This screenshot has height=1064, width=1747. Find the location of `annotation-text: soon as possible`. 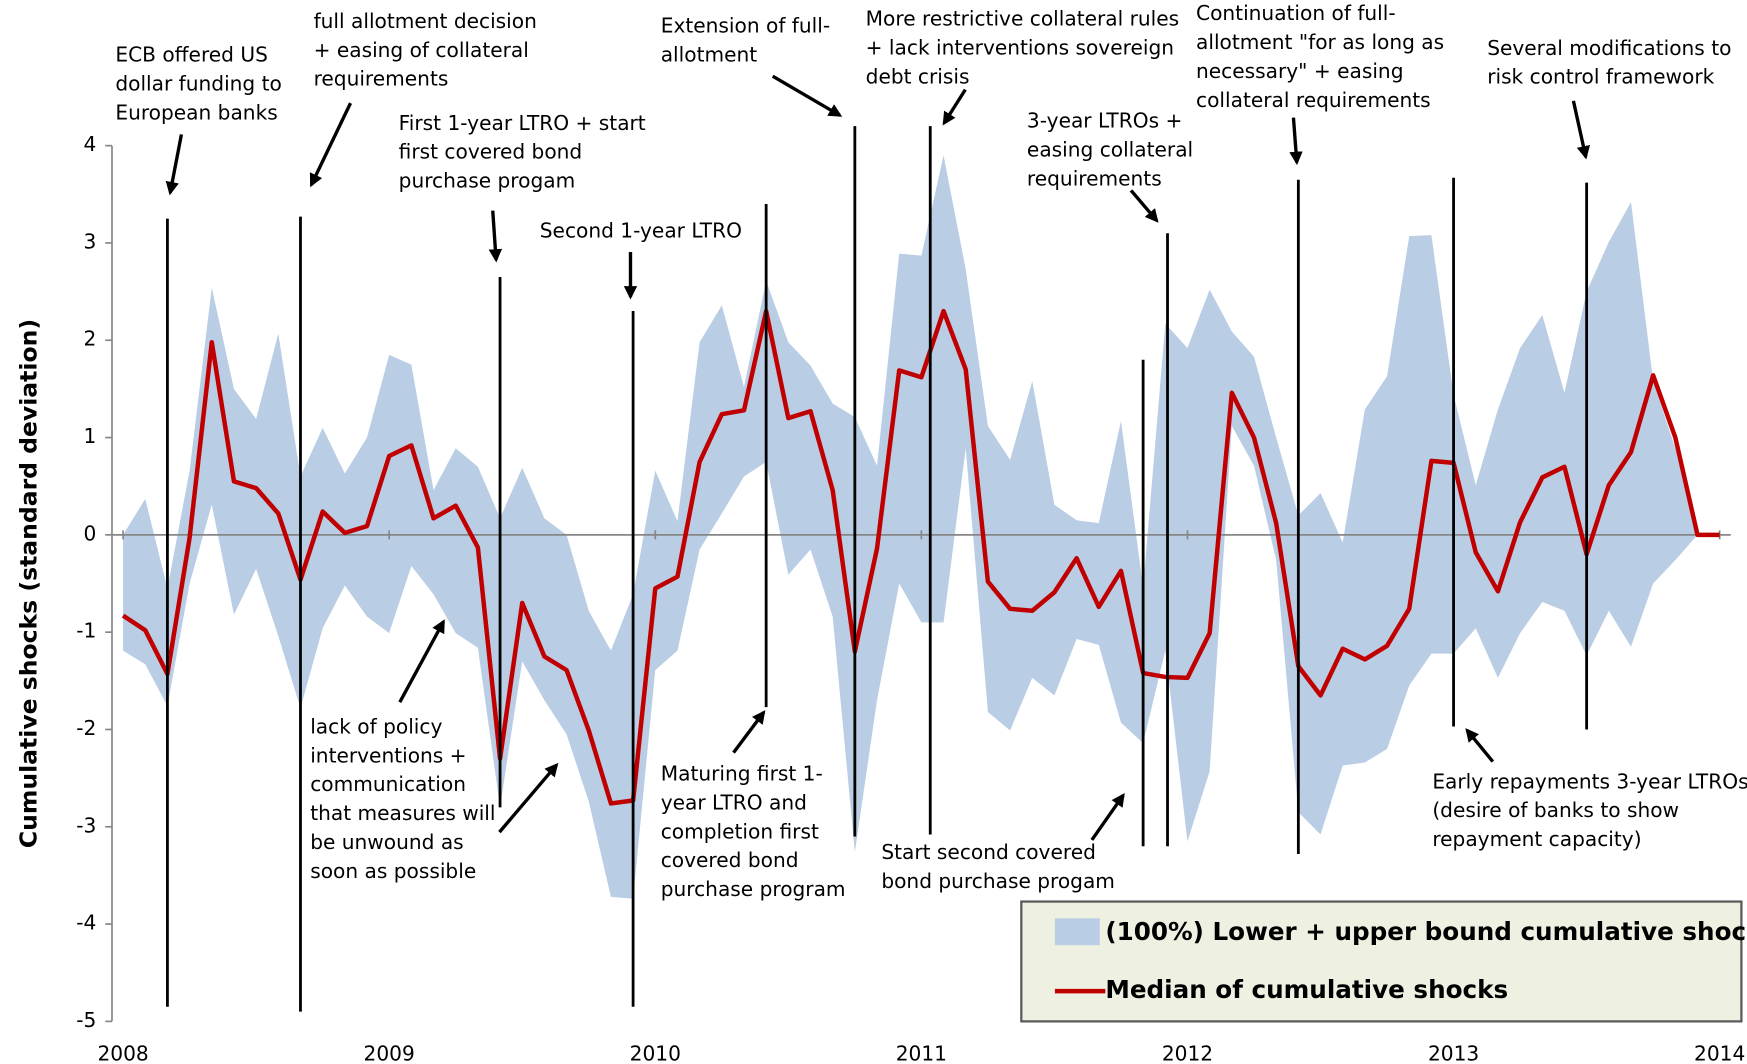

annotation-text: soon as possible is located at coordinates (393, 871).